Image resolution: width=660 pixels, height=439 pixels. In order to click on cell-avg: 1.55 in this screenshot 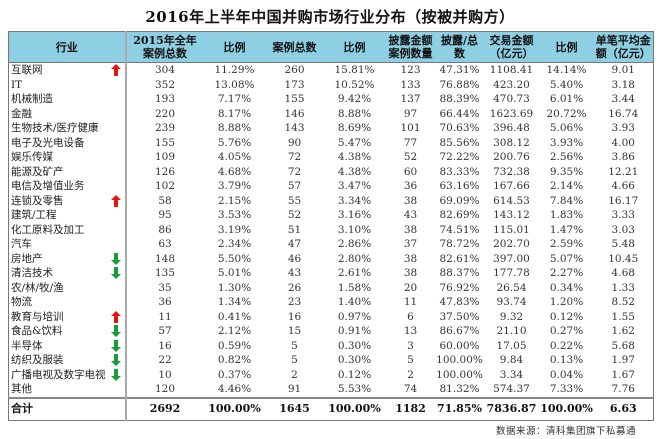, I will do `click(623, 316)`.